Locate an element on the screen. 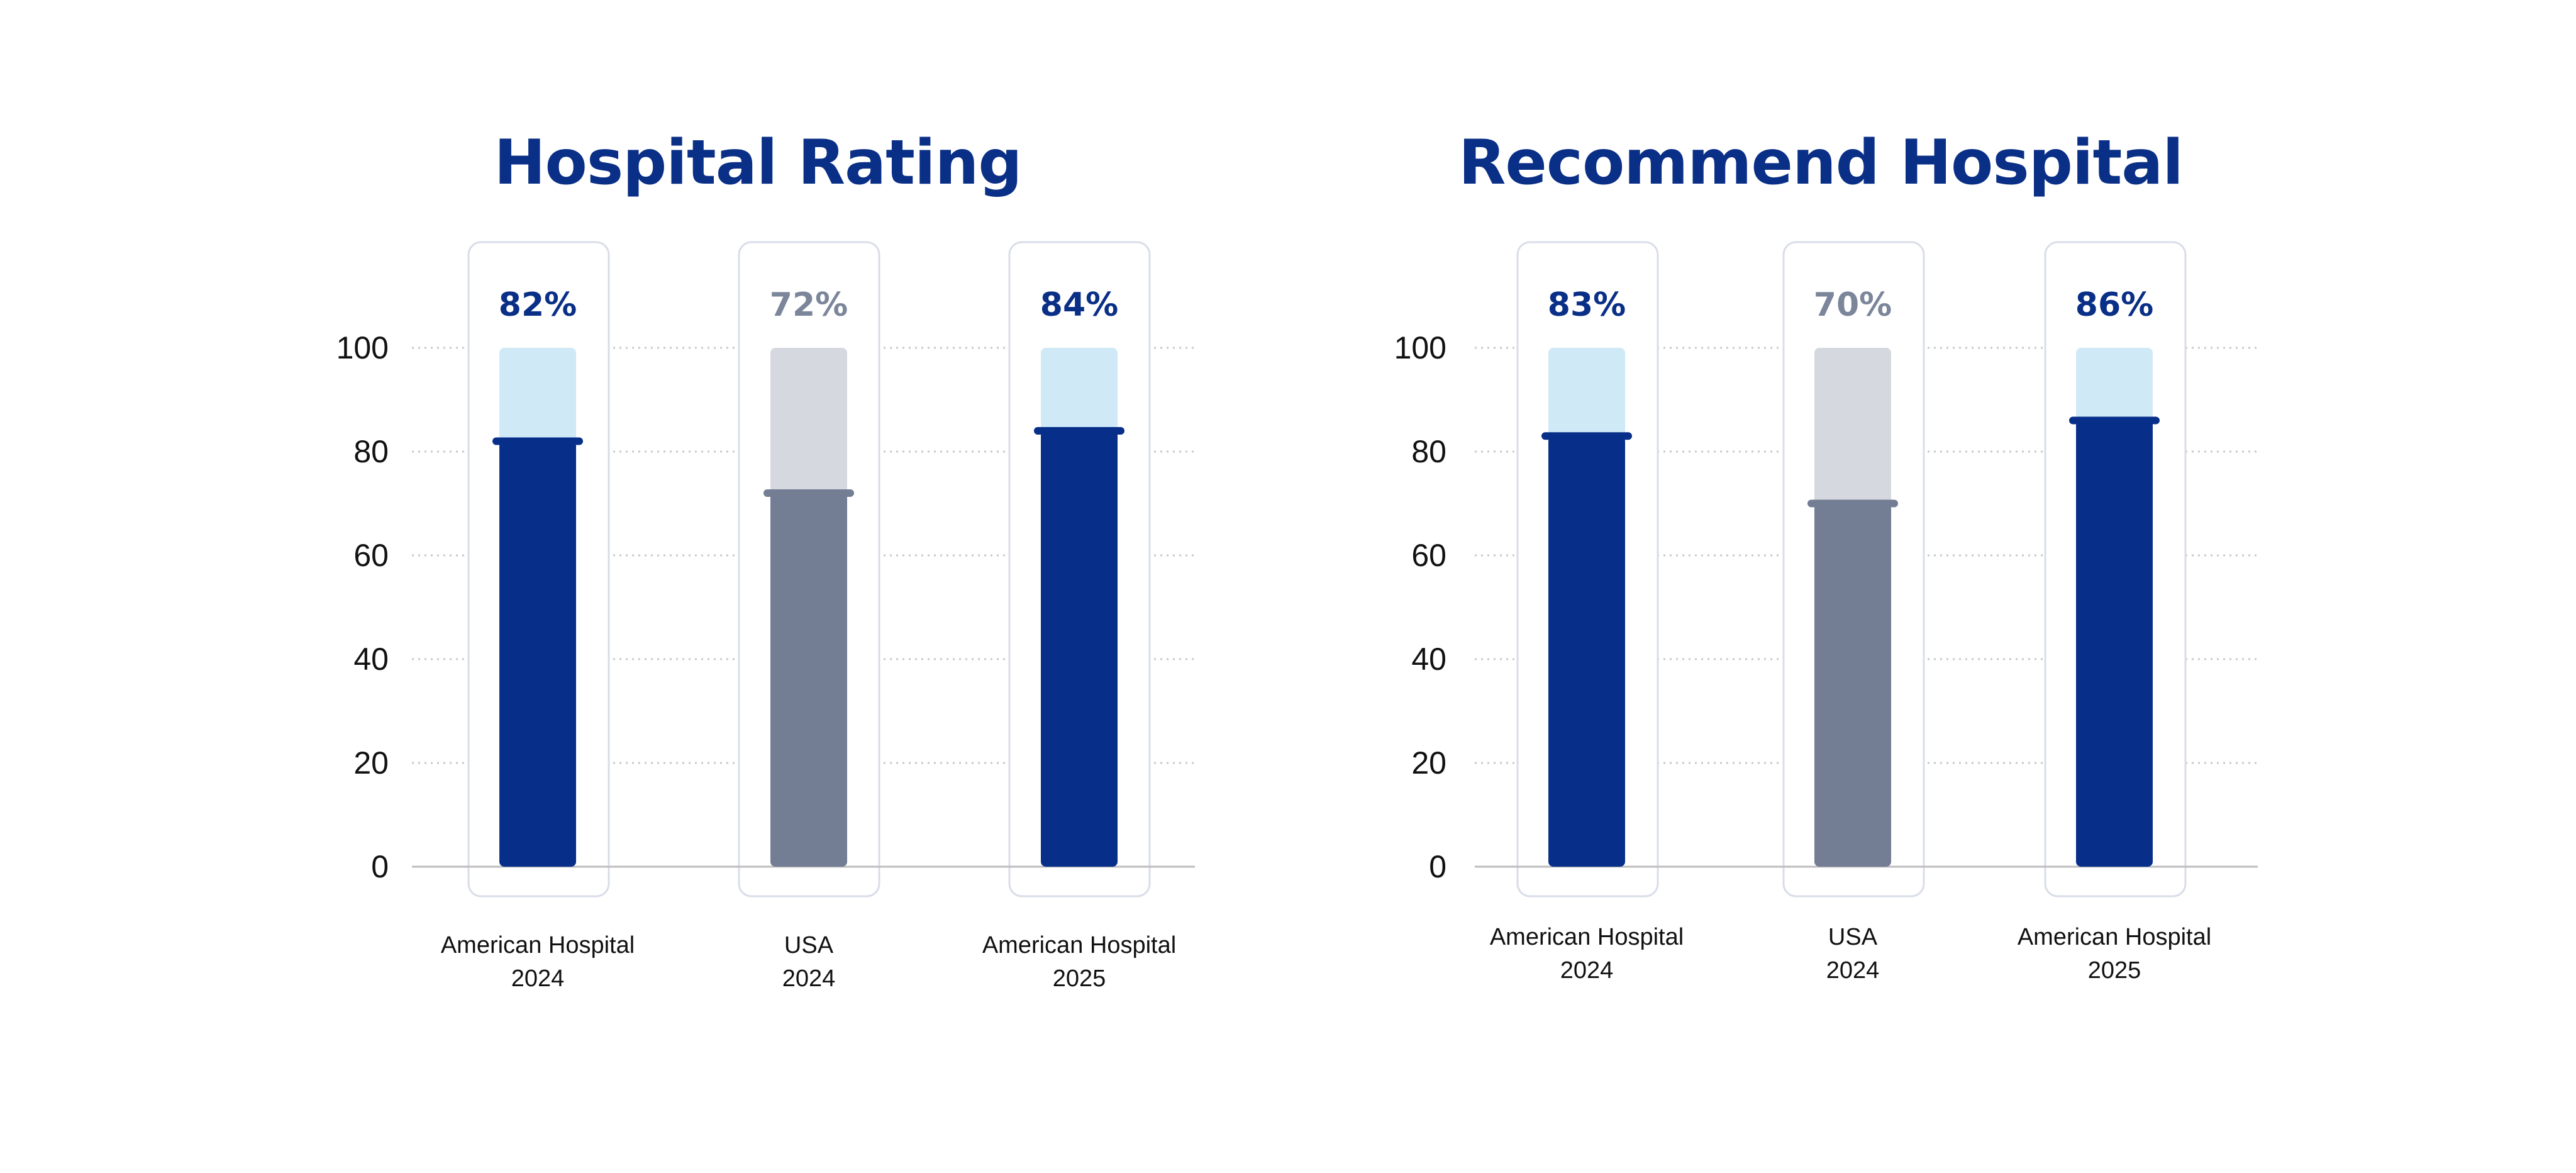 Image resolution: width=2576 pixels, height=1173 pixels. data-label: 82% is located at coordinates (538, 305).